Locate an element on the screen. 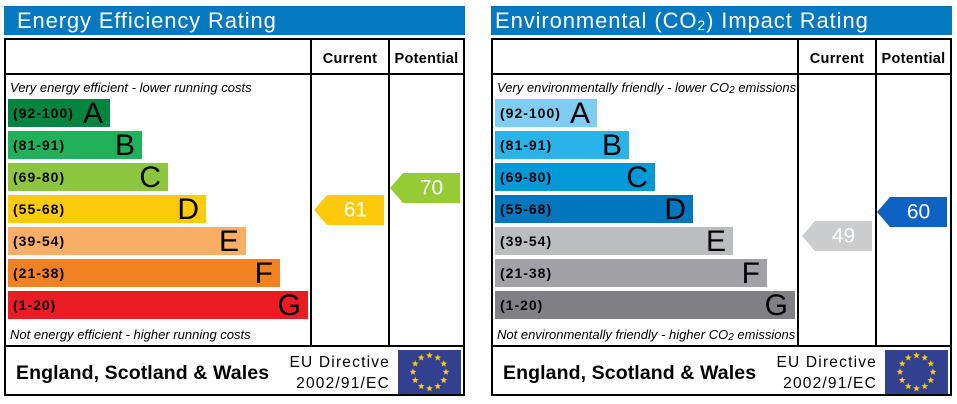 Image resolution: width=957 pixels, height=404 pixels. svg-text: 60 is located at coordinates (918, 212).